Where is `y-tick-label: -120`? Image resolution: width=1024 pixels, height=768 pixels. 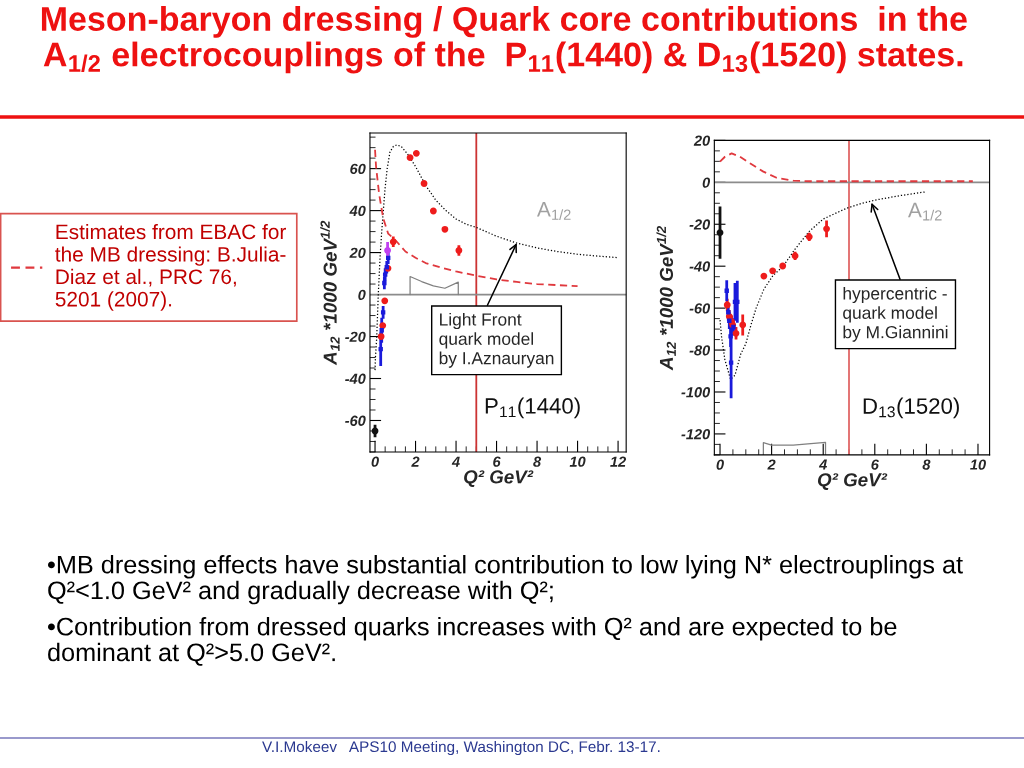
y-tick-label: -120 is located at coordinates (696, 434).